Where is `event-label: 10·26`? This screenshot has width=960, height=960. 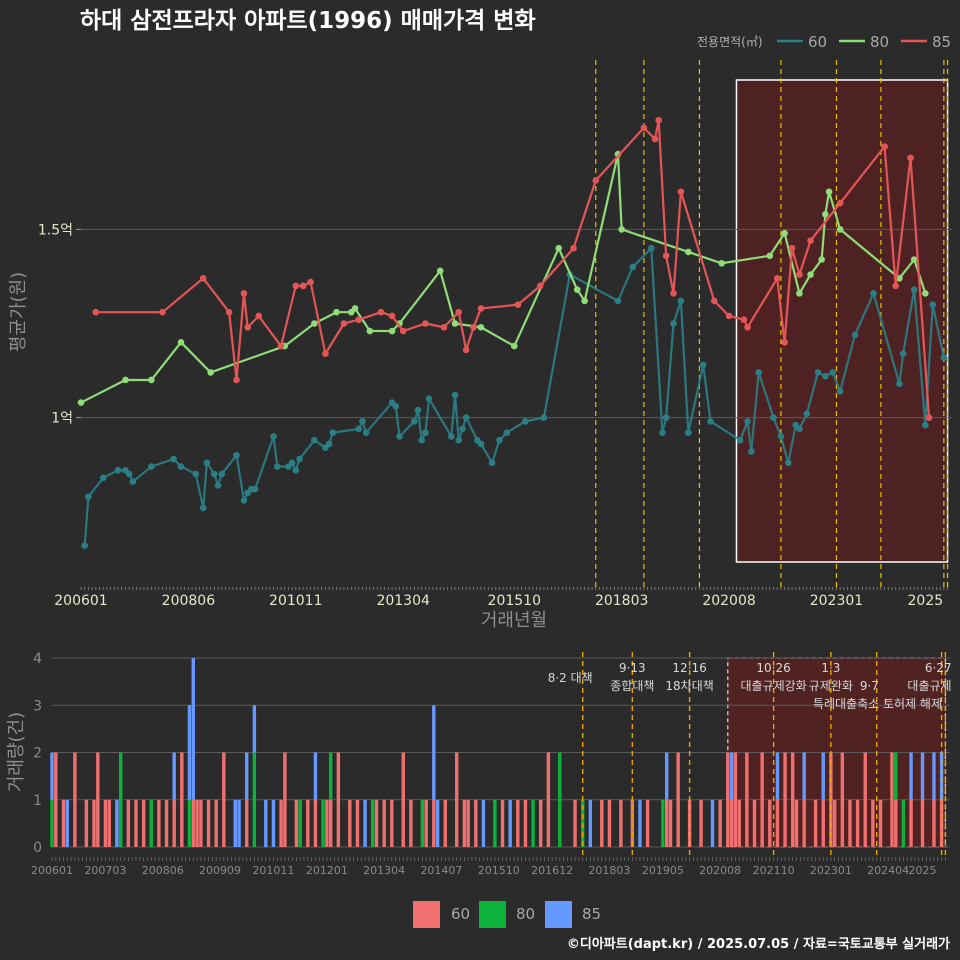
event-label: 10·26 is located at coordinates (773, 668).